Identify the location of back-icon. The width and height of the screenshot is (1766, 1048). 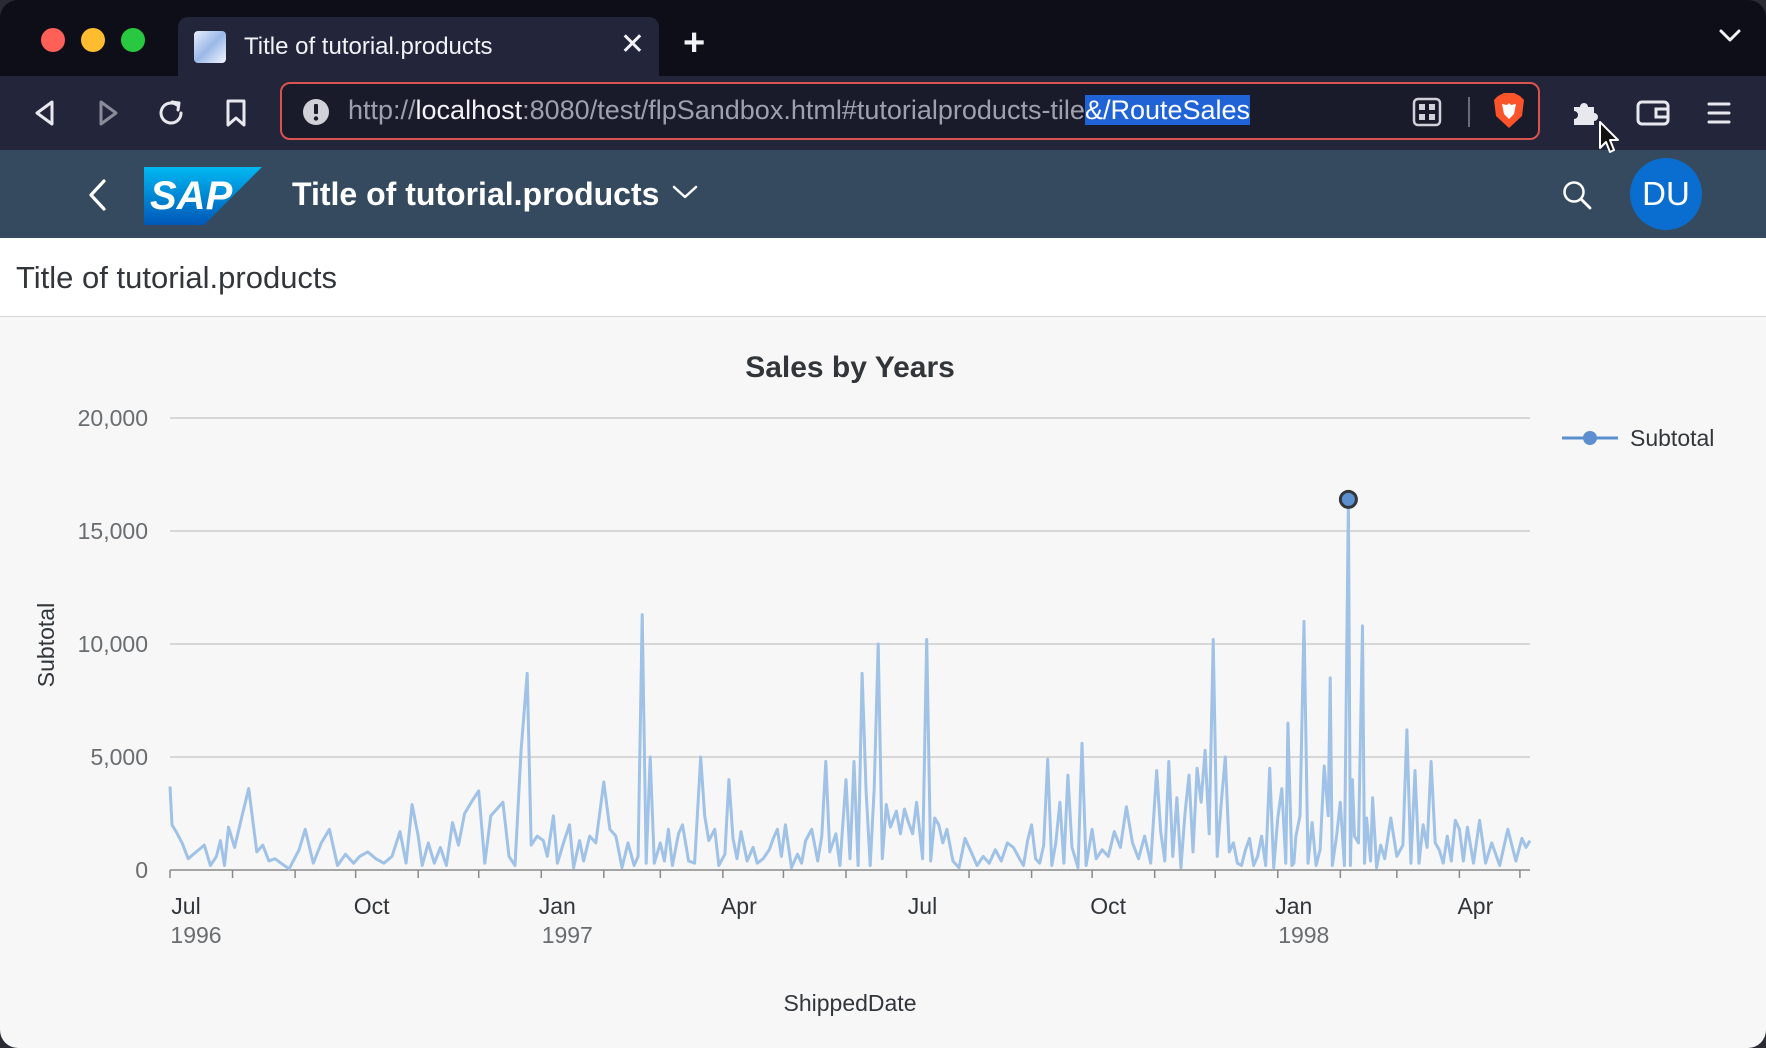
(45, 113).